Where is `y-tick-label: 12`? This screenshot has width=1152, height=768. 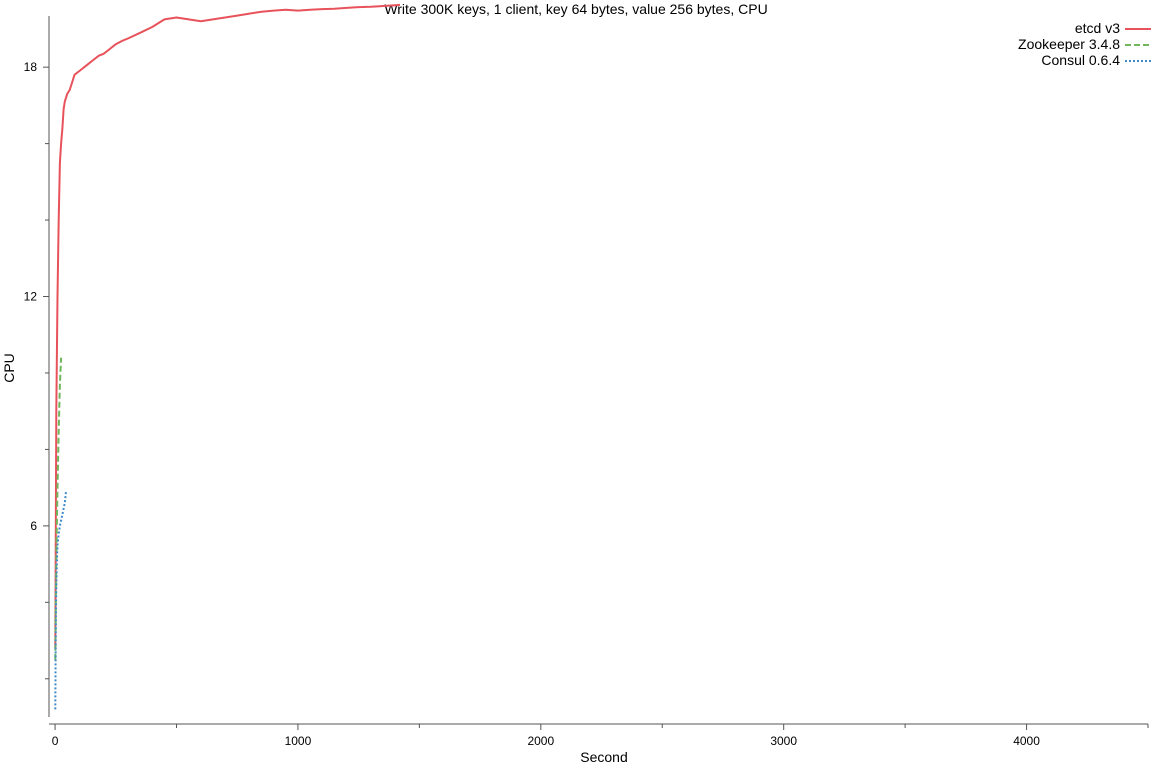
y-tick-label: 12 is located at coordinates (31, 297).